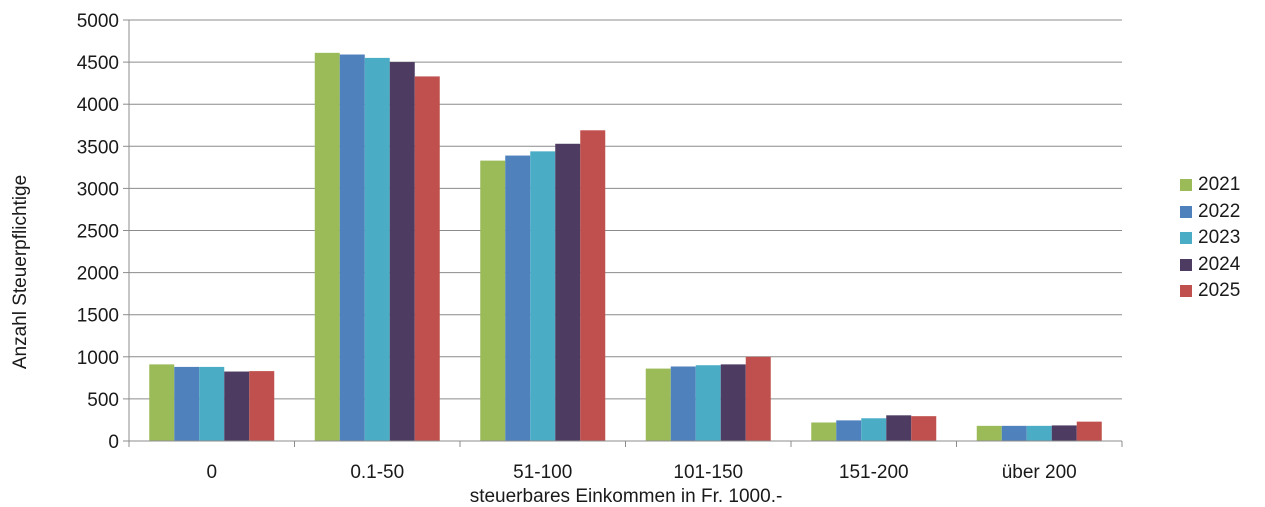  What do you see at coordinates (98, 147) in the screenshot?
I see `y-tick-label: 3500` at bounding box center [98, 147].